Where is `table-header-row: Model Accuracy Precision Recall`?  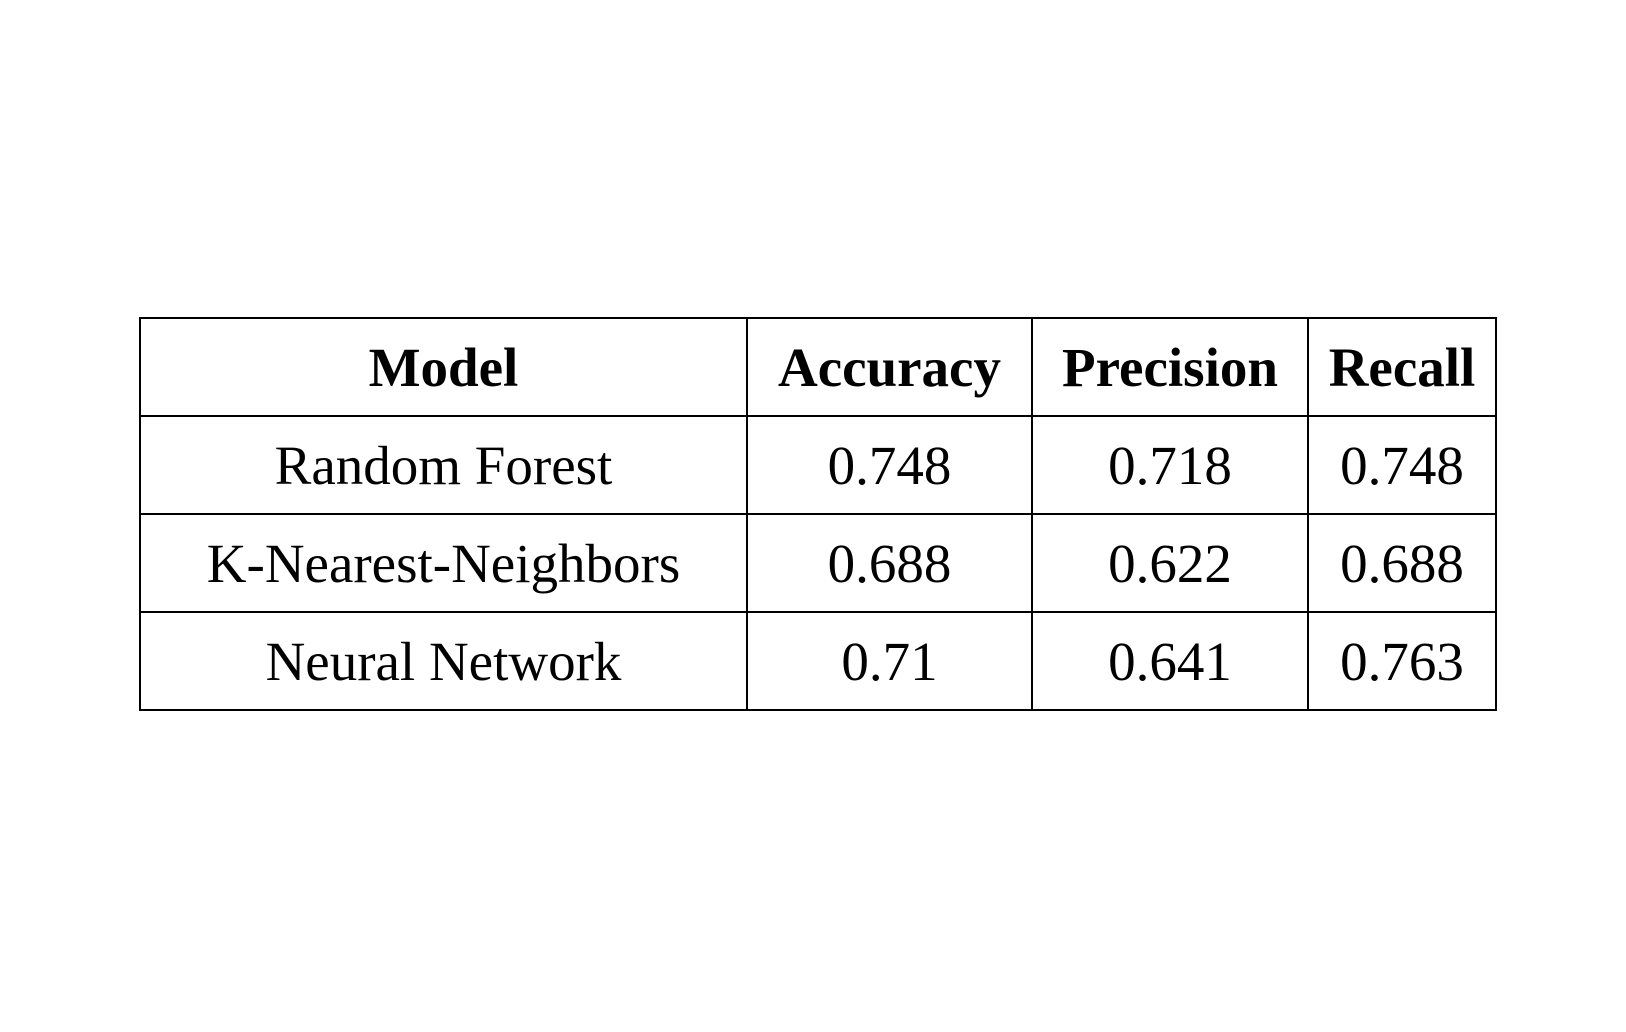 table-header-row: Model Accuracy Precision Recall is located at coordinates (818, 367).